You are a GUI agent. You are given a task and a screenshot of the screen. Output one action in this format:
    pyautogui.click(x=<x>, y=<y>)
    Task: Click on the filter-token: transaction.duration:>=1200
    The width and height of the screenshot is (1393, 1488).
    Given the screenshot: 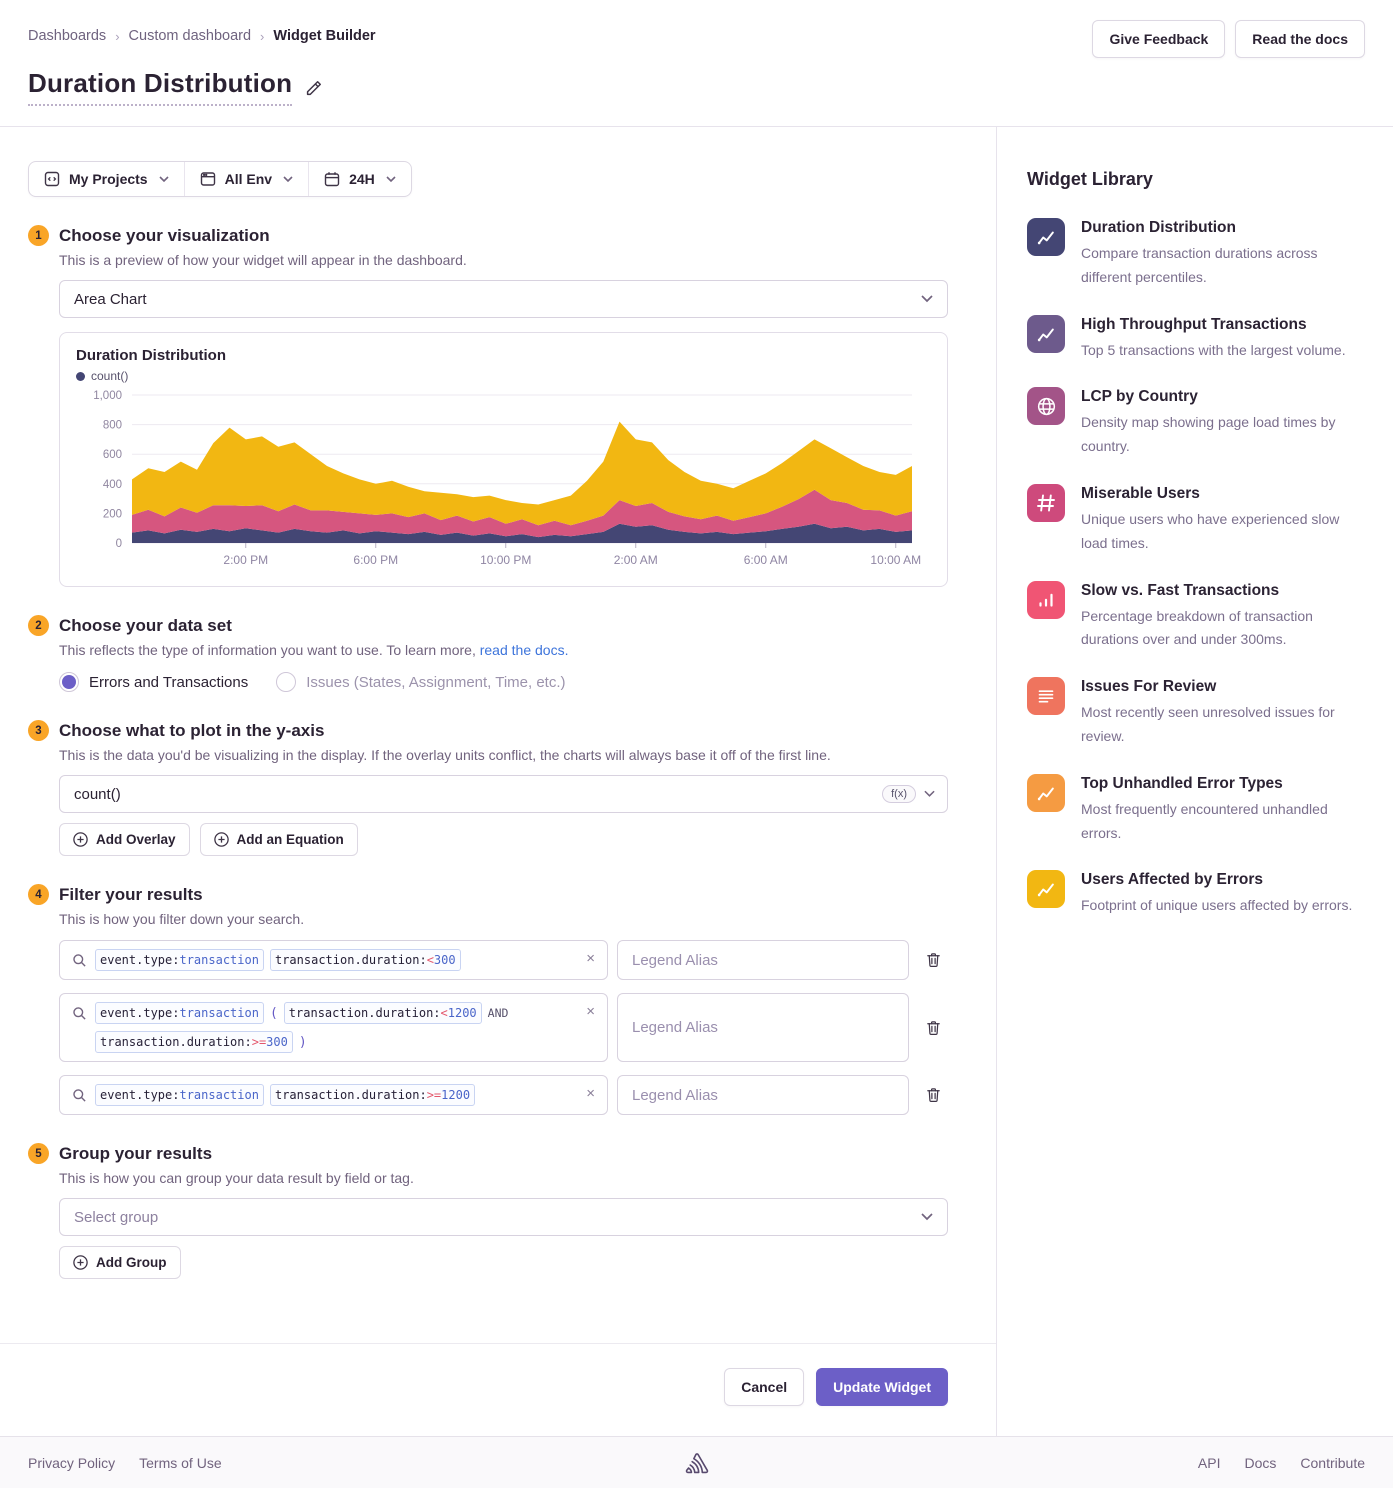 What is the action you would take?
    pyautogui.click(x=372, y=1095)
    